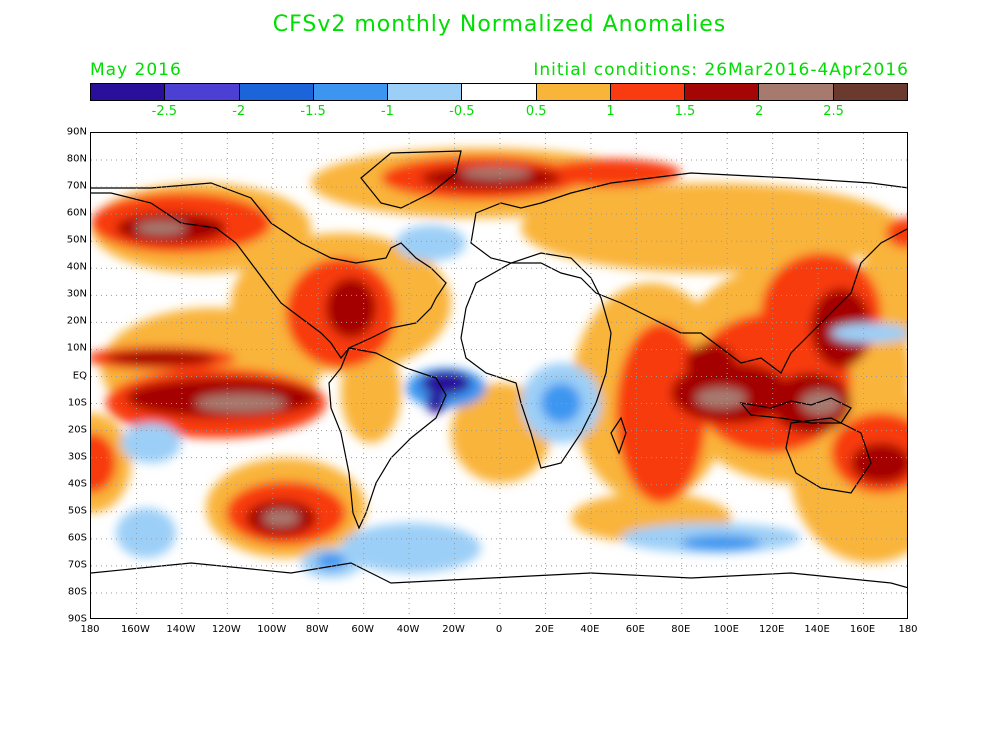 This screenshot has width=999, height=750. Describe the element at coordinates (77, 511) in the screenshot. I see `latitude-label: 50S` at that location.